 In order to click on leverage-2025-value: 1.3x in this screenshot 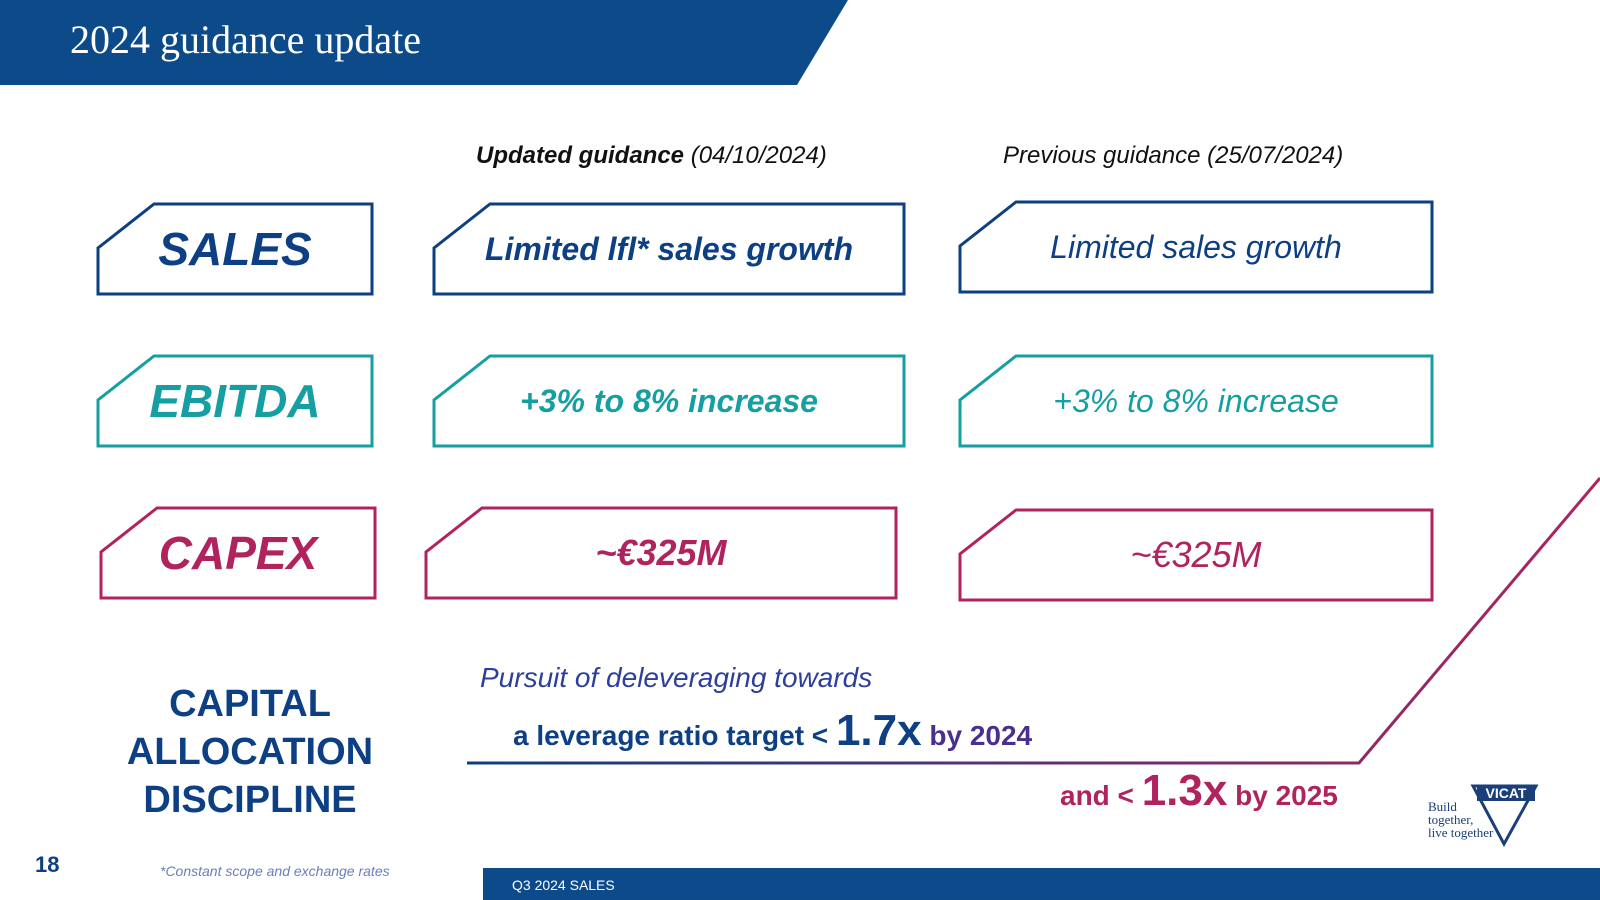, I will do `click(1184, 790)`.